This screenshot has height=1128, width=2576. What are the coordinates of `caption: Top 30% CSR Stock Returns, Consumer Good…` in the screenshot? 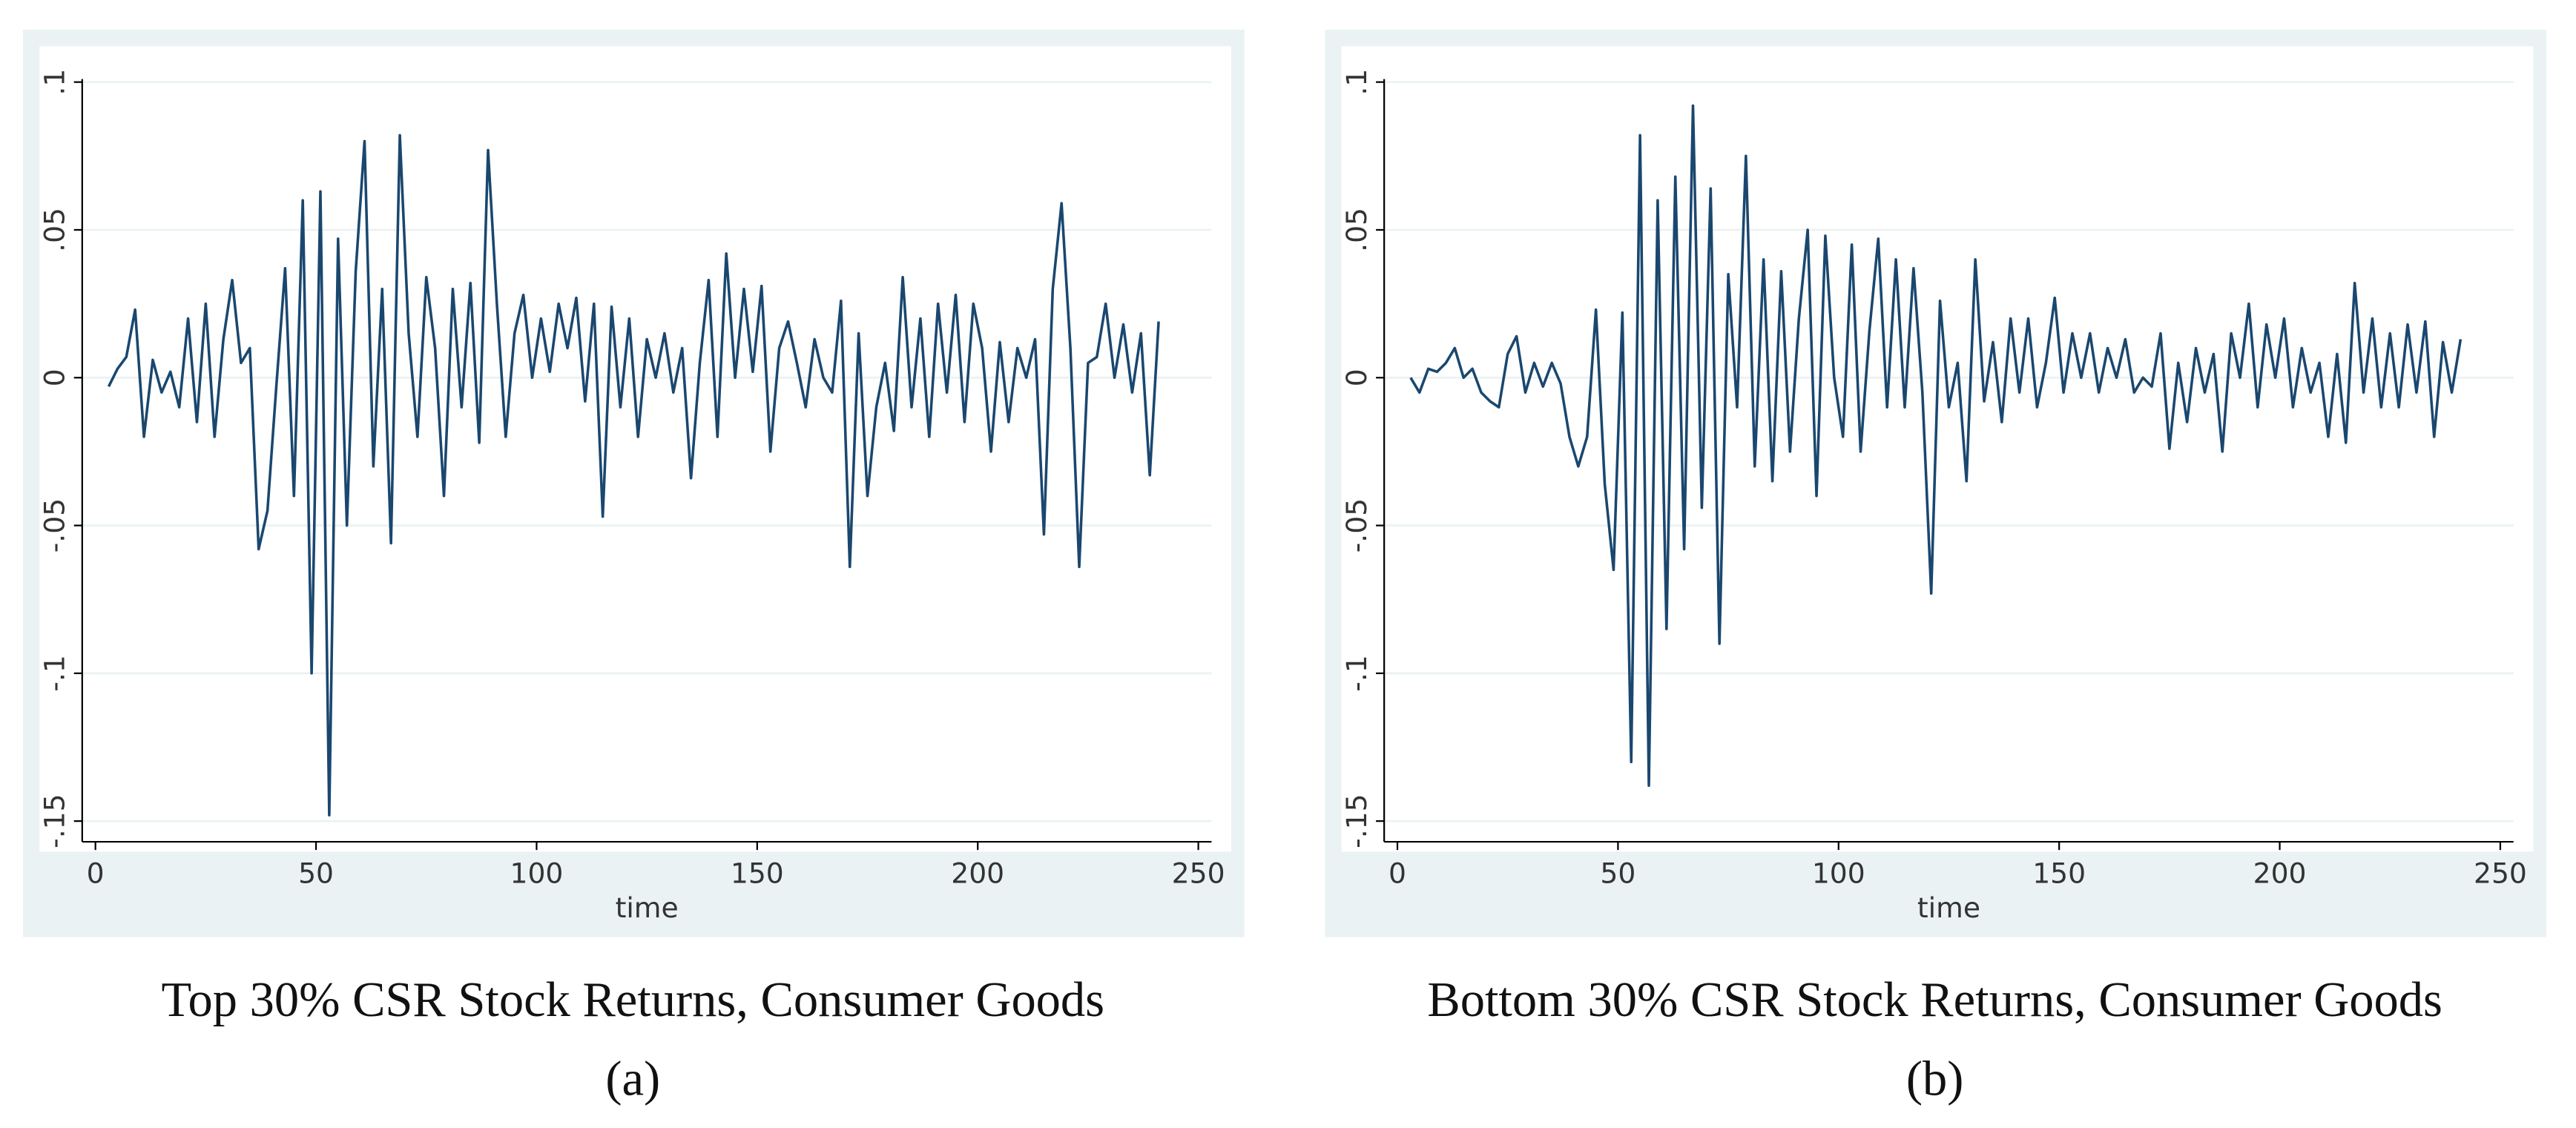 It's located at (634, 1000).